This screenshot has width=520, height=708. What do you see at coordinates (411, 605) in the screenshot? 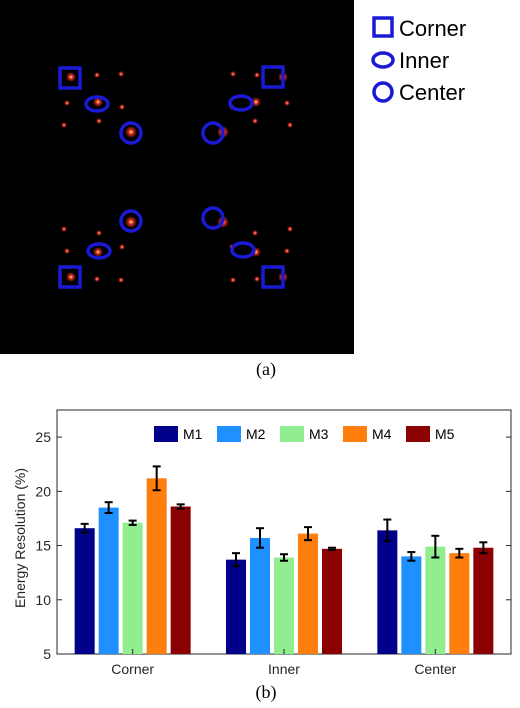
I see `bar-m2-center` at bounding box center [411, 605].